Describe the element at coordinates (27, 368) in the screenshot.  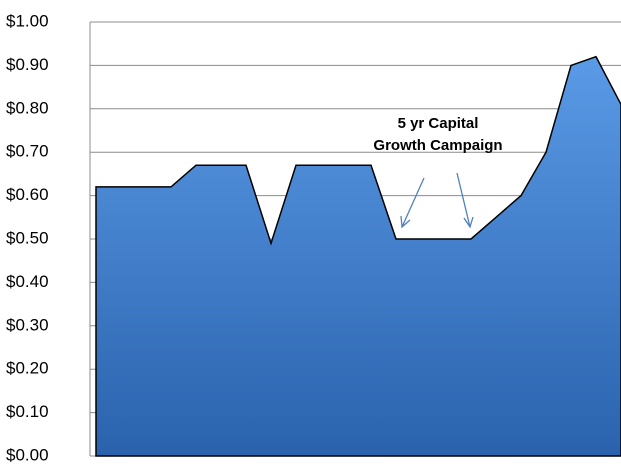
I see `y-tick-label: $0.20` at that location.